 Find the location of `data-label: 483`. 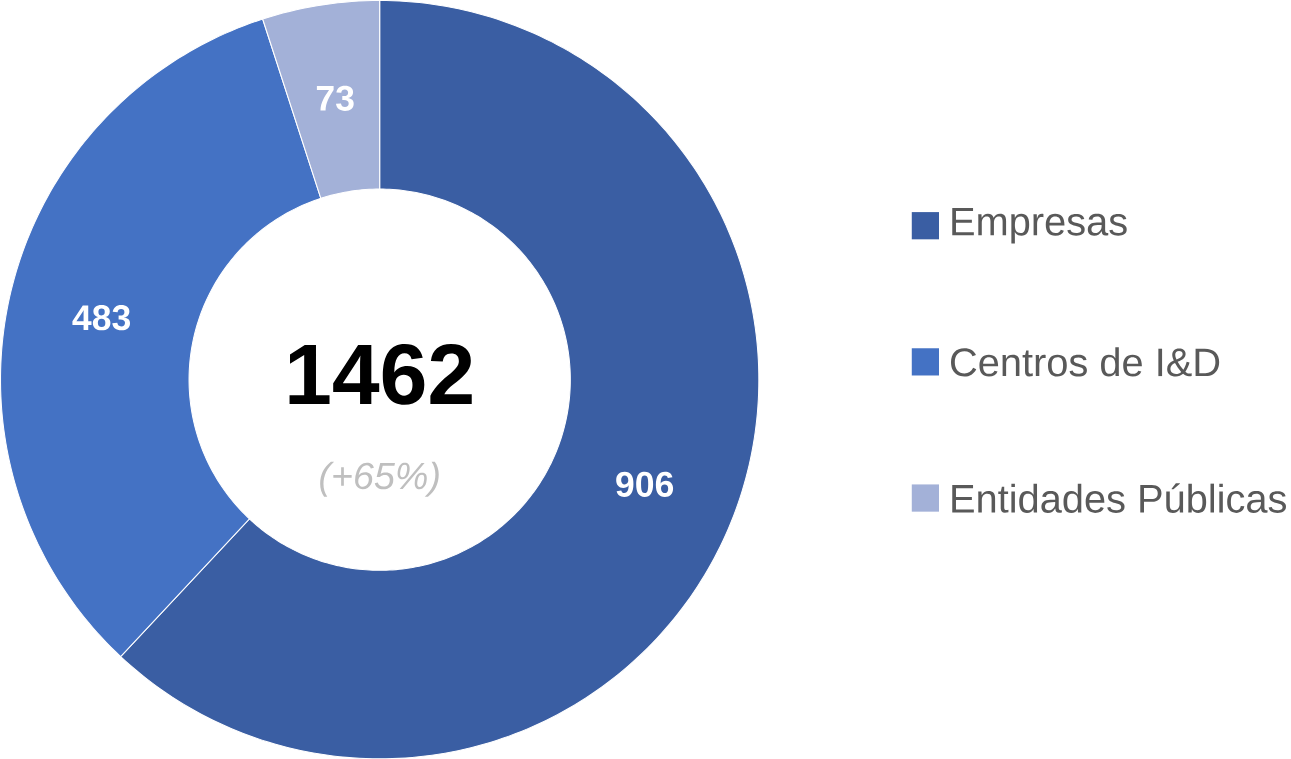

data-label: 483 is located at coordinates (101, 317).